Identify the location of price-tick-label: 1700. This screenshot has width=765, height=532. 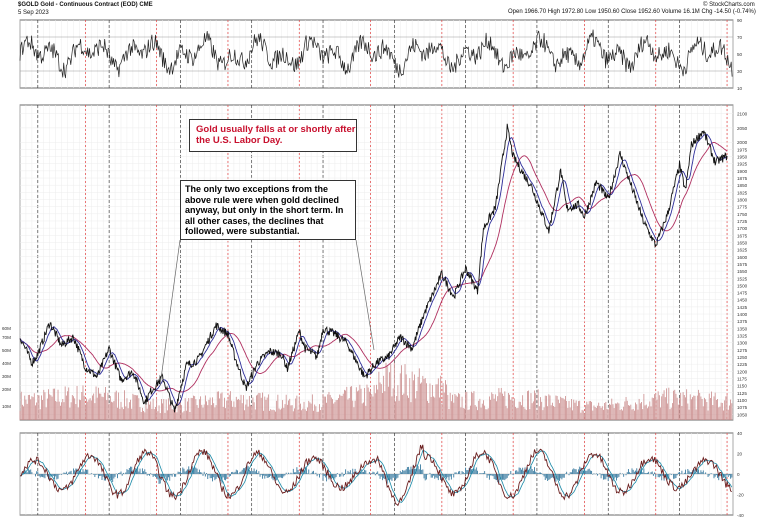
(742, 228).